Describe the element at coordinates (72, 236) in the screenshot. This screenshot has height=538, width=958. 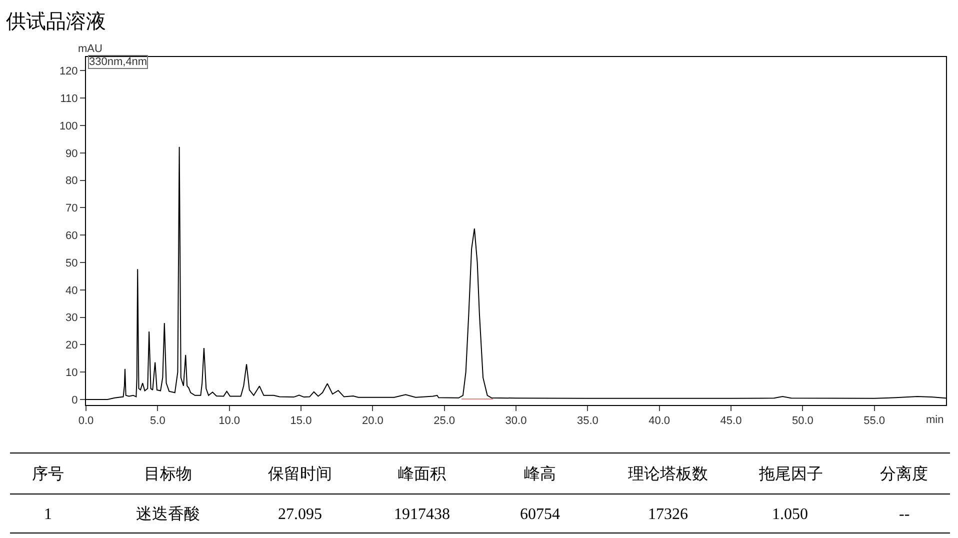
I see `y-tick-label: 60` at that location.